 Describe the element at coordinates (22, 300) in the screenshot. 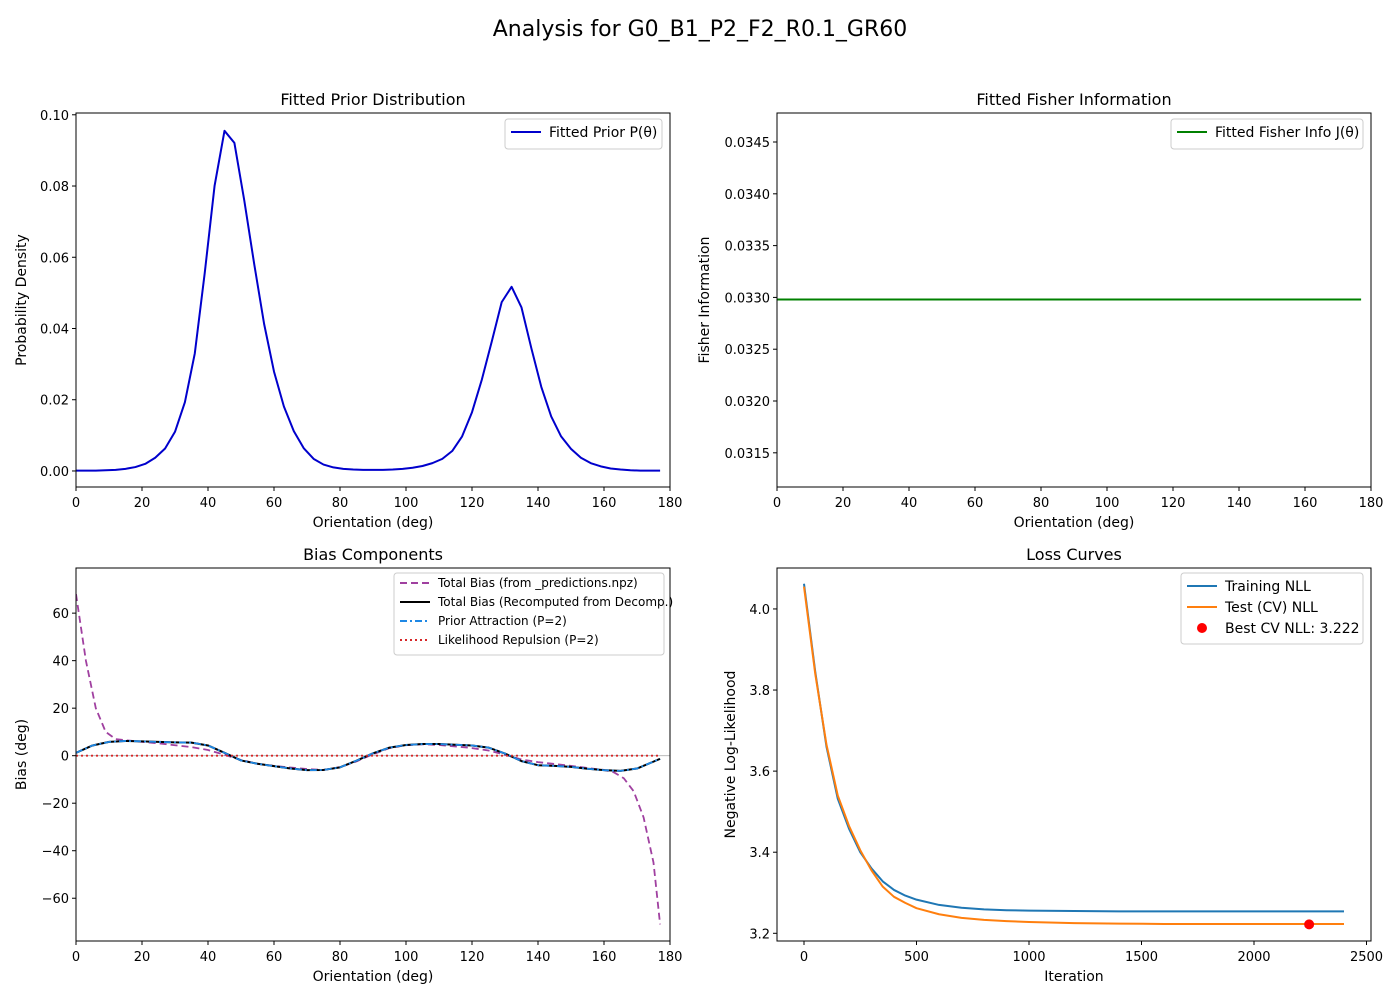

I see `y-axis-label: Probability Density` at that location.